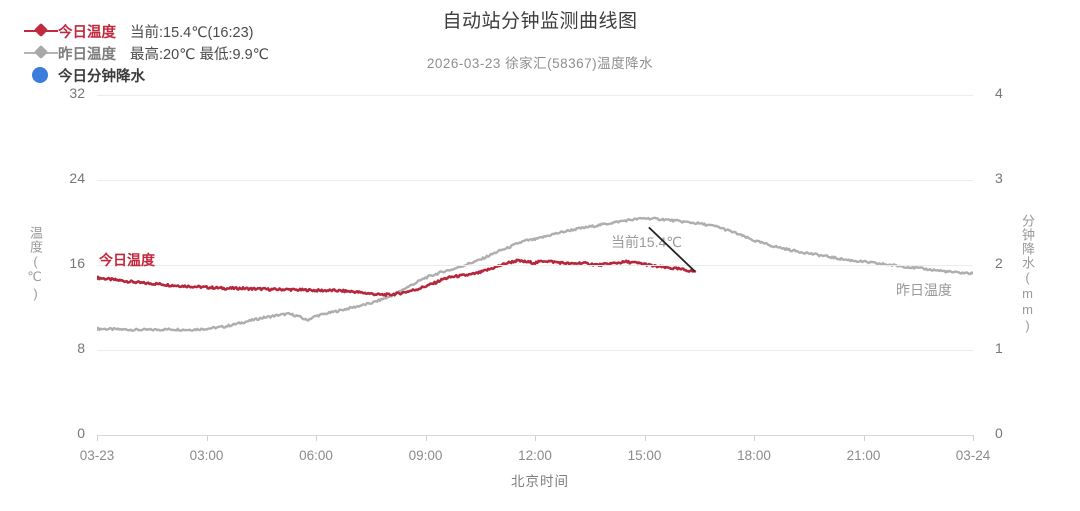 The image size is (1080, 511). Describe the element at coordinates (754, 455) in the screenshot. I see `x-tick-label: 18:00` at that location.